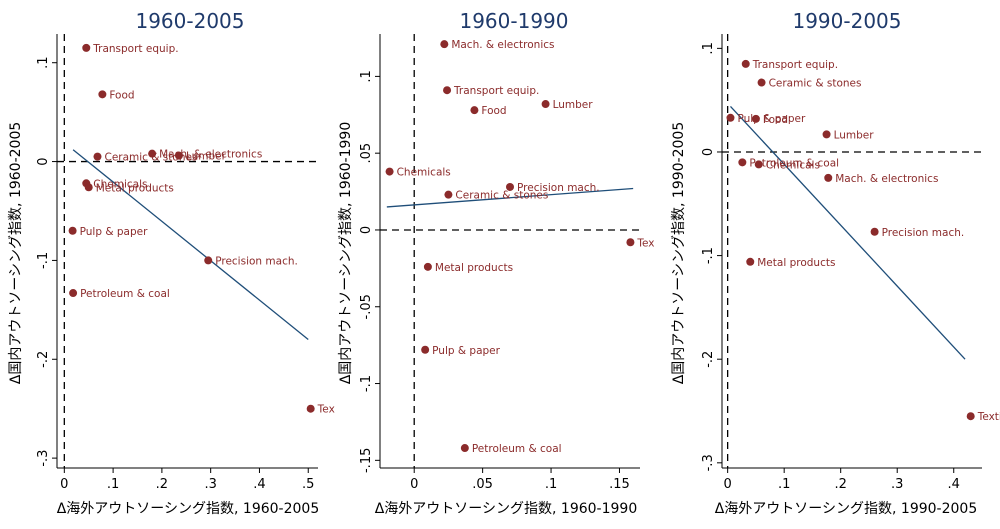  What do you see at coordinates (573, 105) in the screenshot?
I see `panel-2-point-label: Lumber` at bounding box center [573, 105].